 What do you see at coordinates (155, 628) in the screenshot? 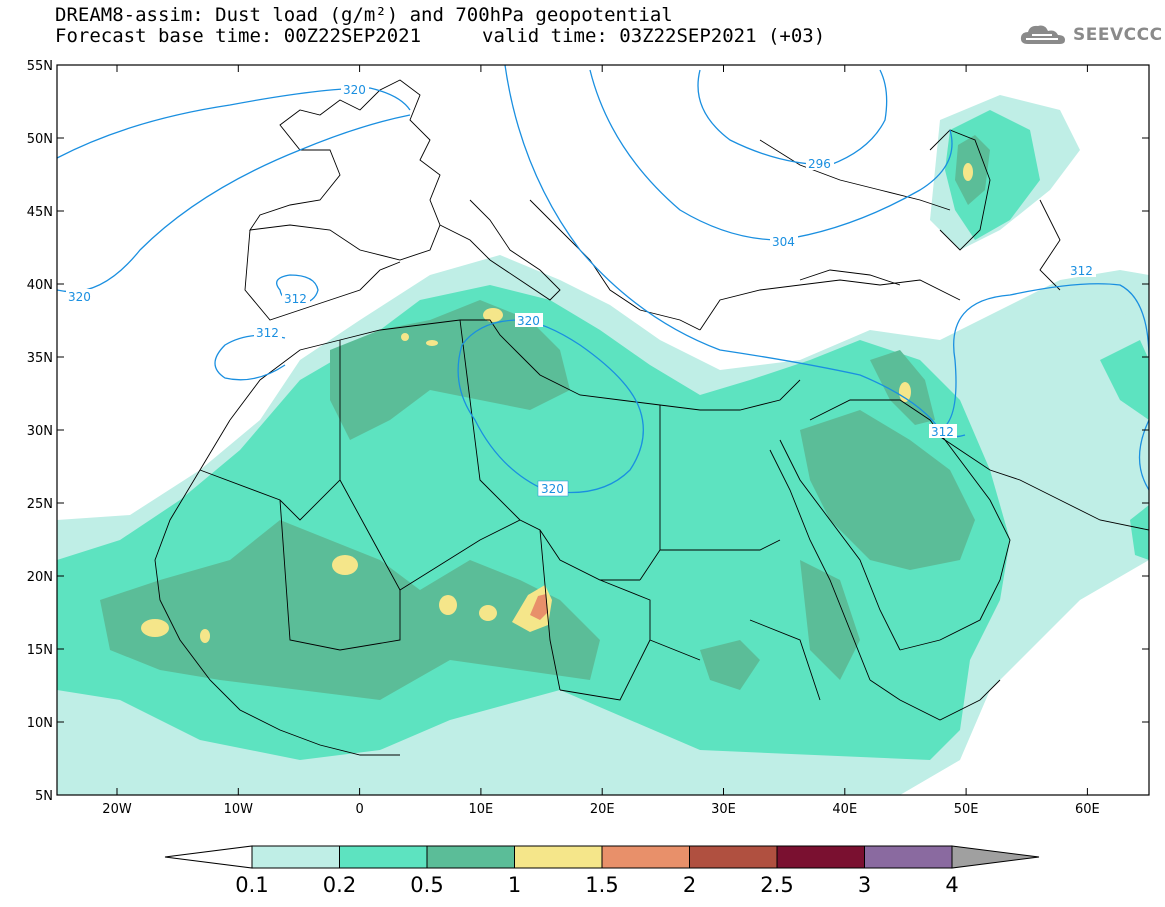
I see `dust-level-1-e` at bounding box center [155, 628].